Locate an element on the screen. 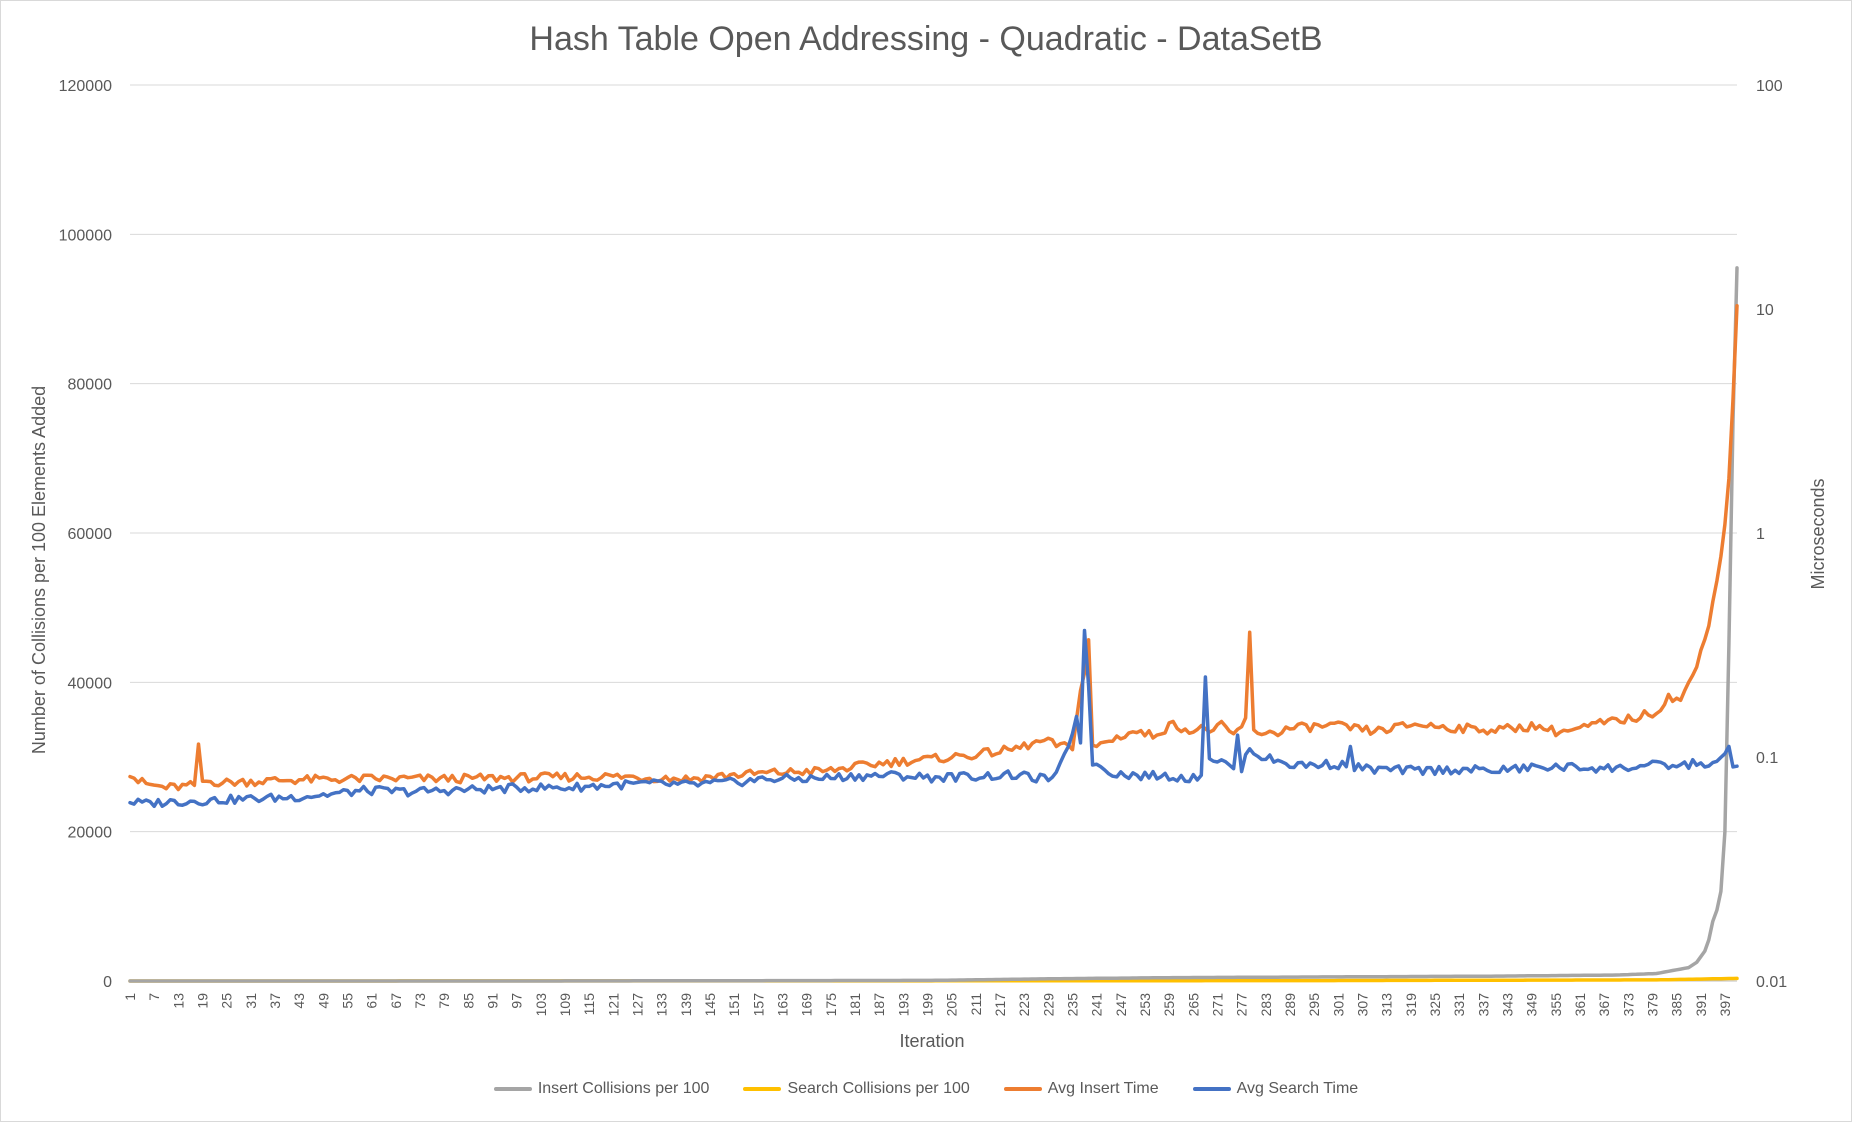 This screenshot has height=1122, width=1852. right-tick-label: 100 is located at coordinates (1769, 86).